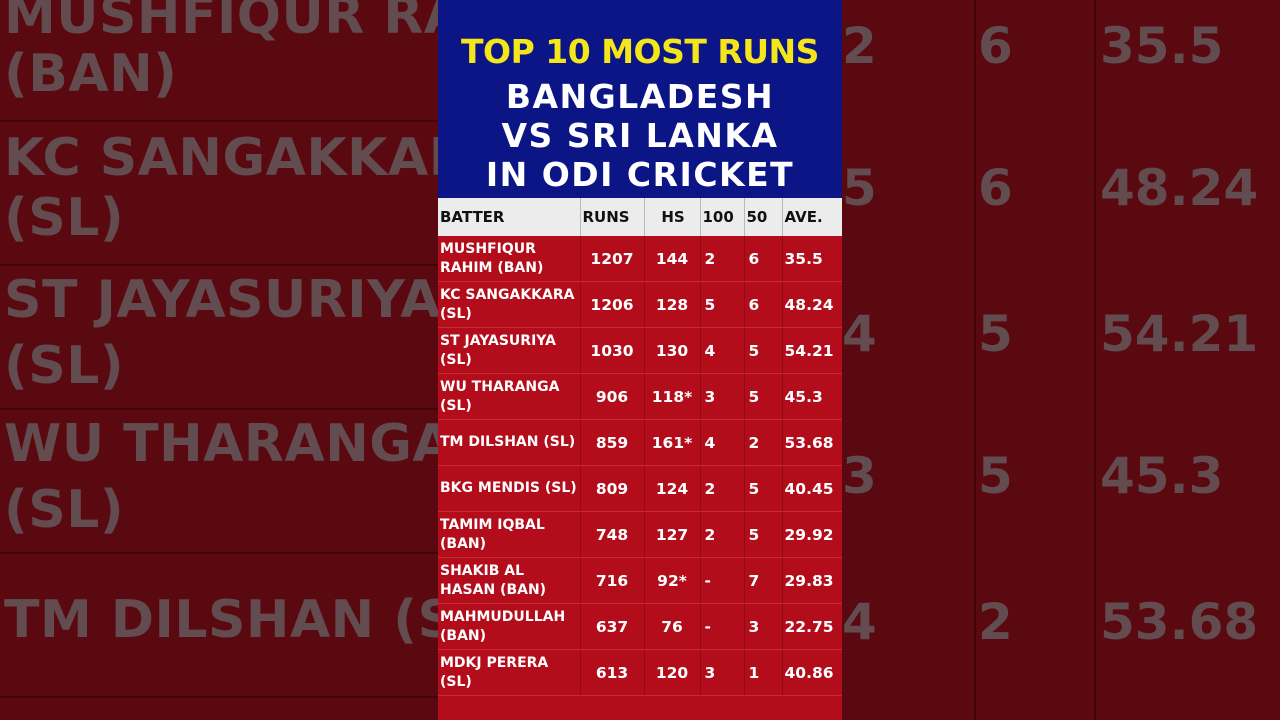 This screenshot has height=720, width=1280. What do you see at coordinates (1179, 622) in the screenshot?
I see `bg-text: 53.68` at bounding box center [1179, 622].